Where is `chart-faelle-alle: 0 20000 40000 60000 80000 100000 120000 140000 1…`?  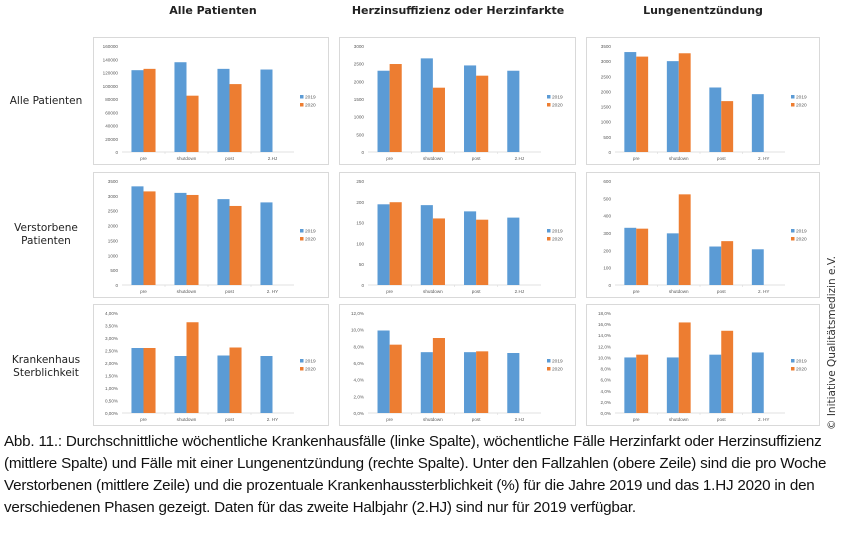
chart-faelle-alle: 0 20000 40000 60000 80000 100000 120000 140000 1… is located at coordinates (211, 101).